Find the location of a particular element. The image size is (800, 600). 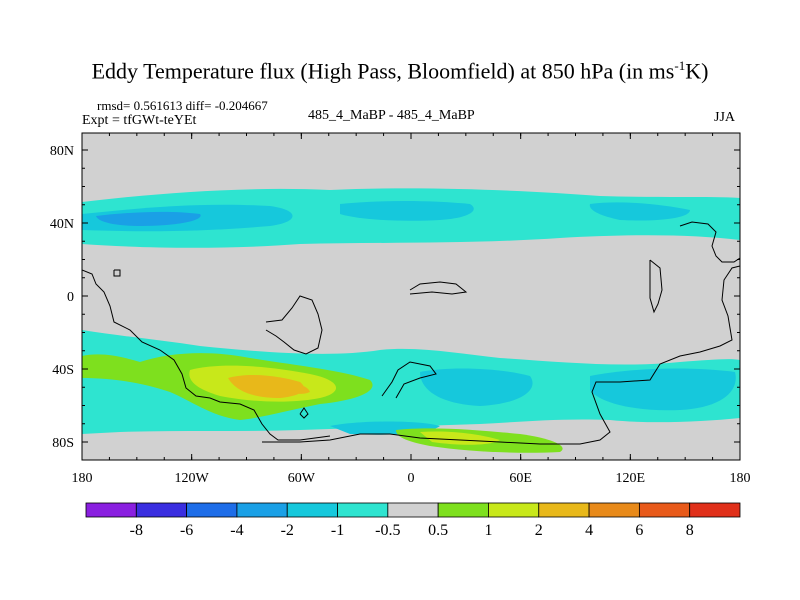

asia-coast is located at coordinates (709, 242).